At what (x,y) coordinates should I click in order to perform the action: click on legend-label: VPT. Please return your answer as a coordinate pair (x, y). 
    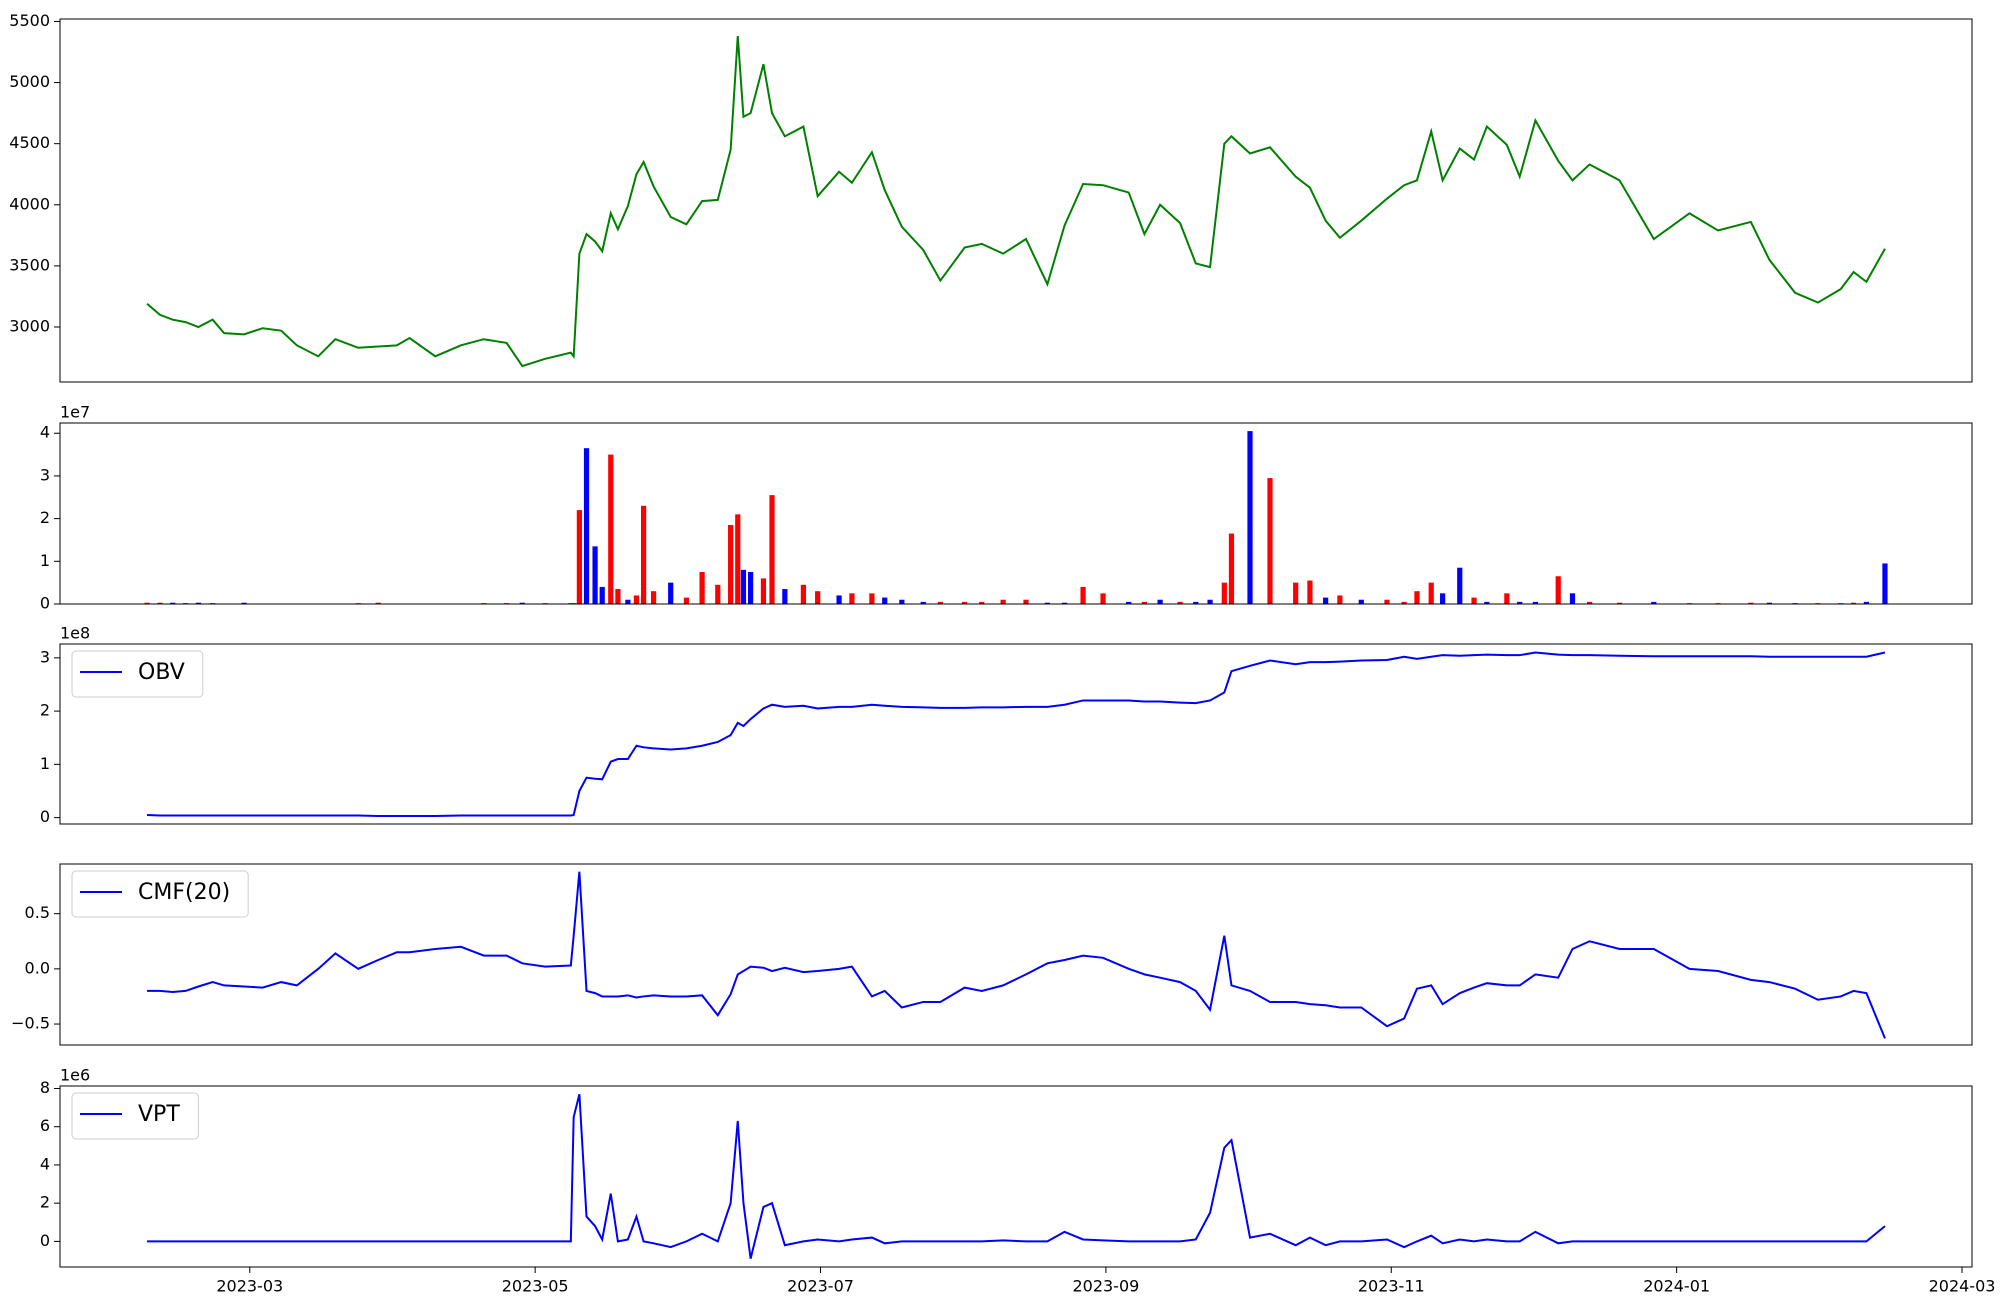
    Looking at the image, I should click on (159, 1114).